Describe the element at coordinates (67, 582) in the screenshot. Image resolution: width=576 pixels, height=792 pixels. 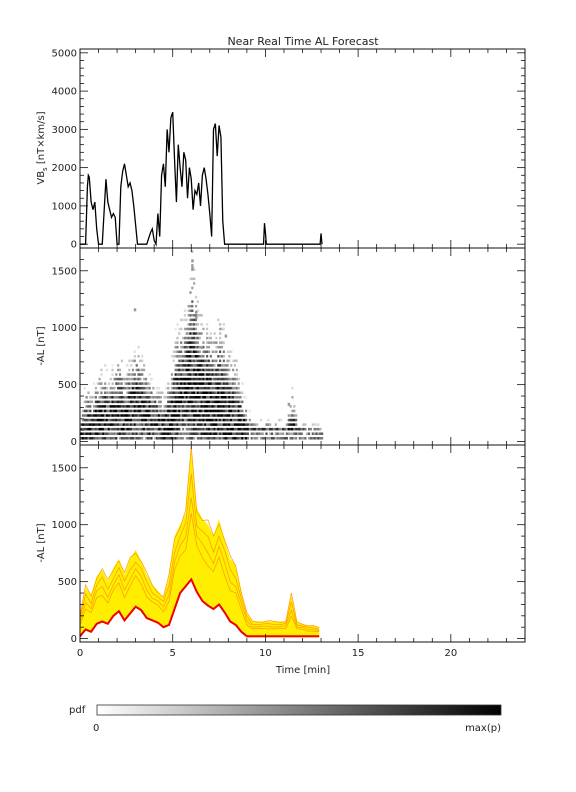
I see `al-forecast-y-tick-label: 500` at that location.